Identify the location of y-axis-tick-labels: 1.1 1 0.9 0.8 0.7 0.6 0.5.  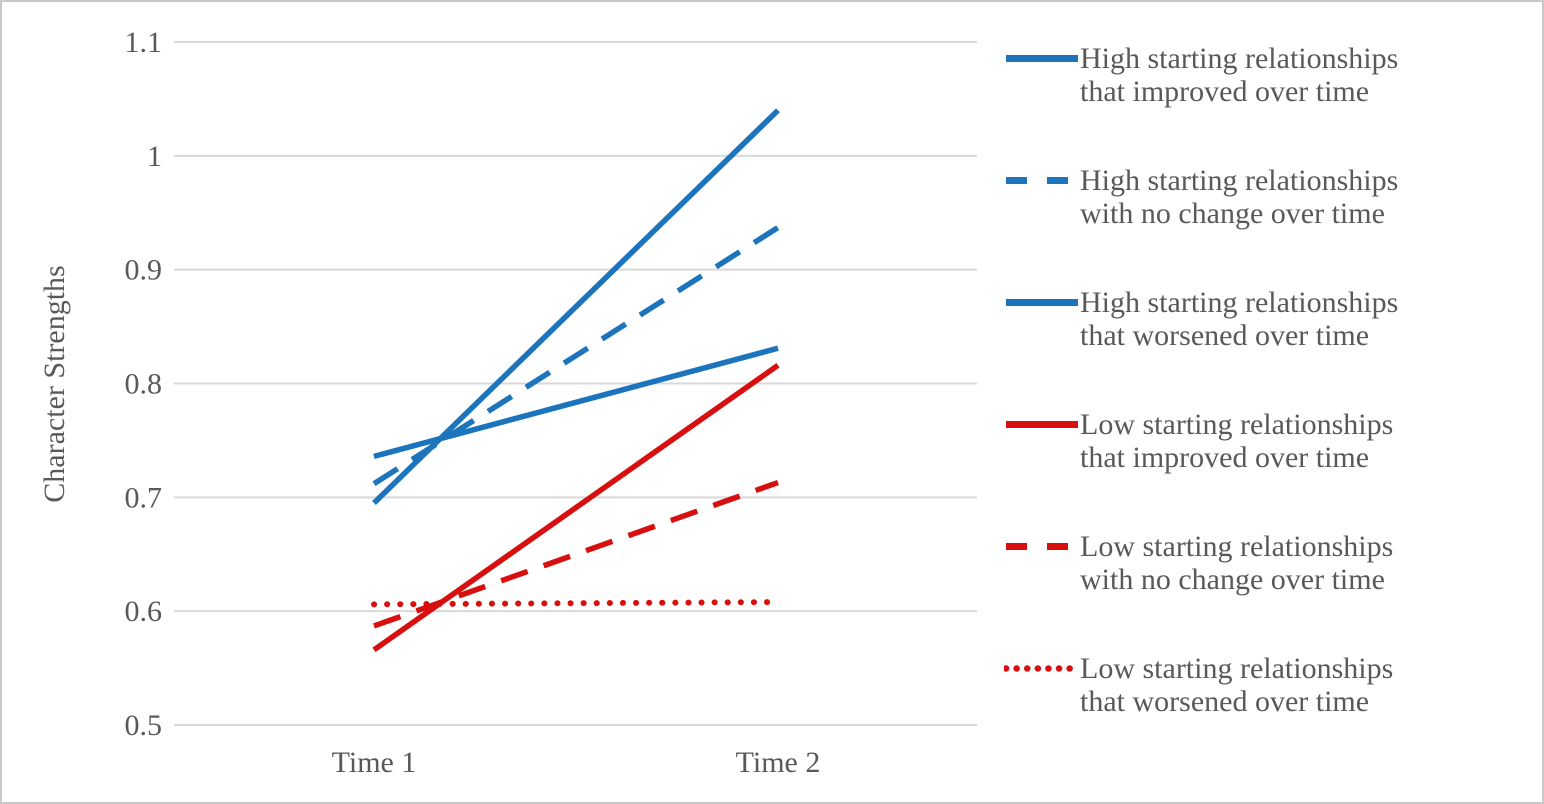
(144, 384).